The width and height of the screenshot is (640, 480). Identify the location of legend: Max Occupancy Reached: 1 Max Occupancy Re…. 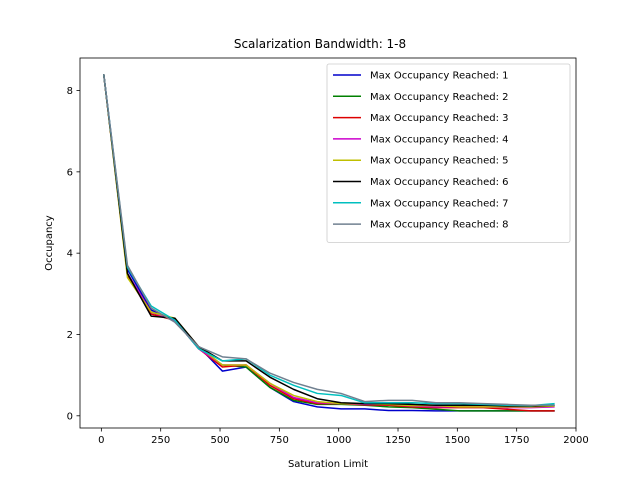
(448, 153).